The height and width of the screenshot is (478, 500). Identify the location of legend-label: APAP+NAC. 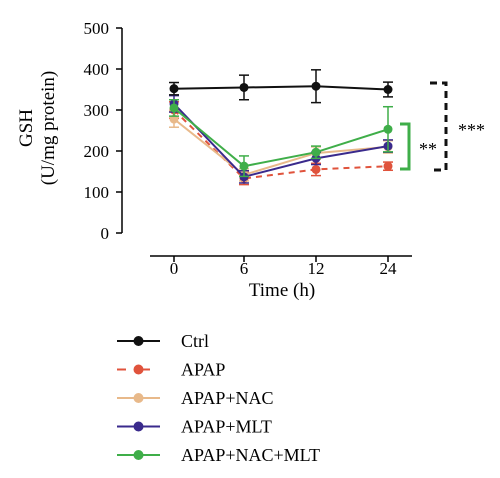
(227, 398).